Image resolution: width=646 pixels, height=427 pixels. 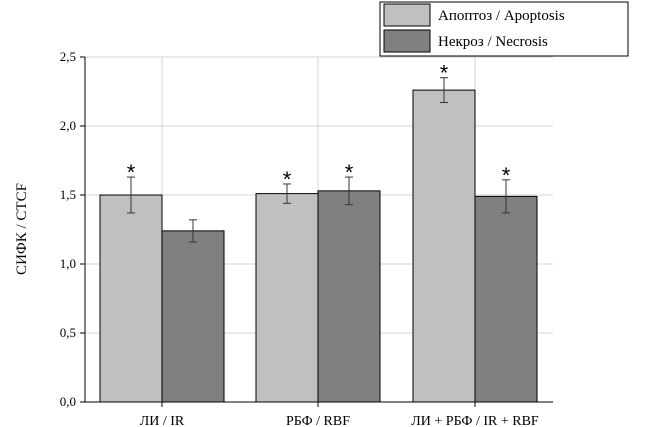 I want to click on legend: Апоптоз / Apoptosis Некроз / Necrosis, so click(x=504, y=29).